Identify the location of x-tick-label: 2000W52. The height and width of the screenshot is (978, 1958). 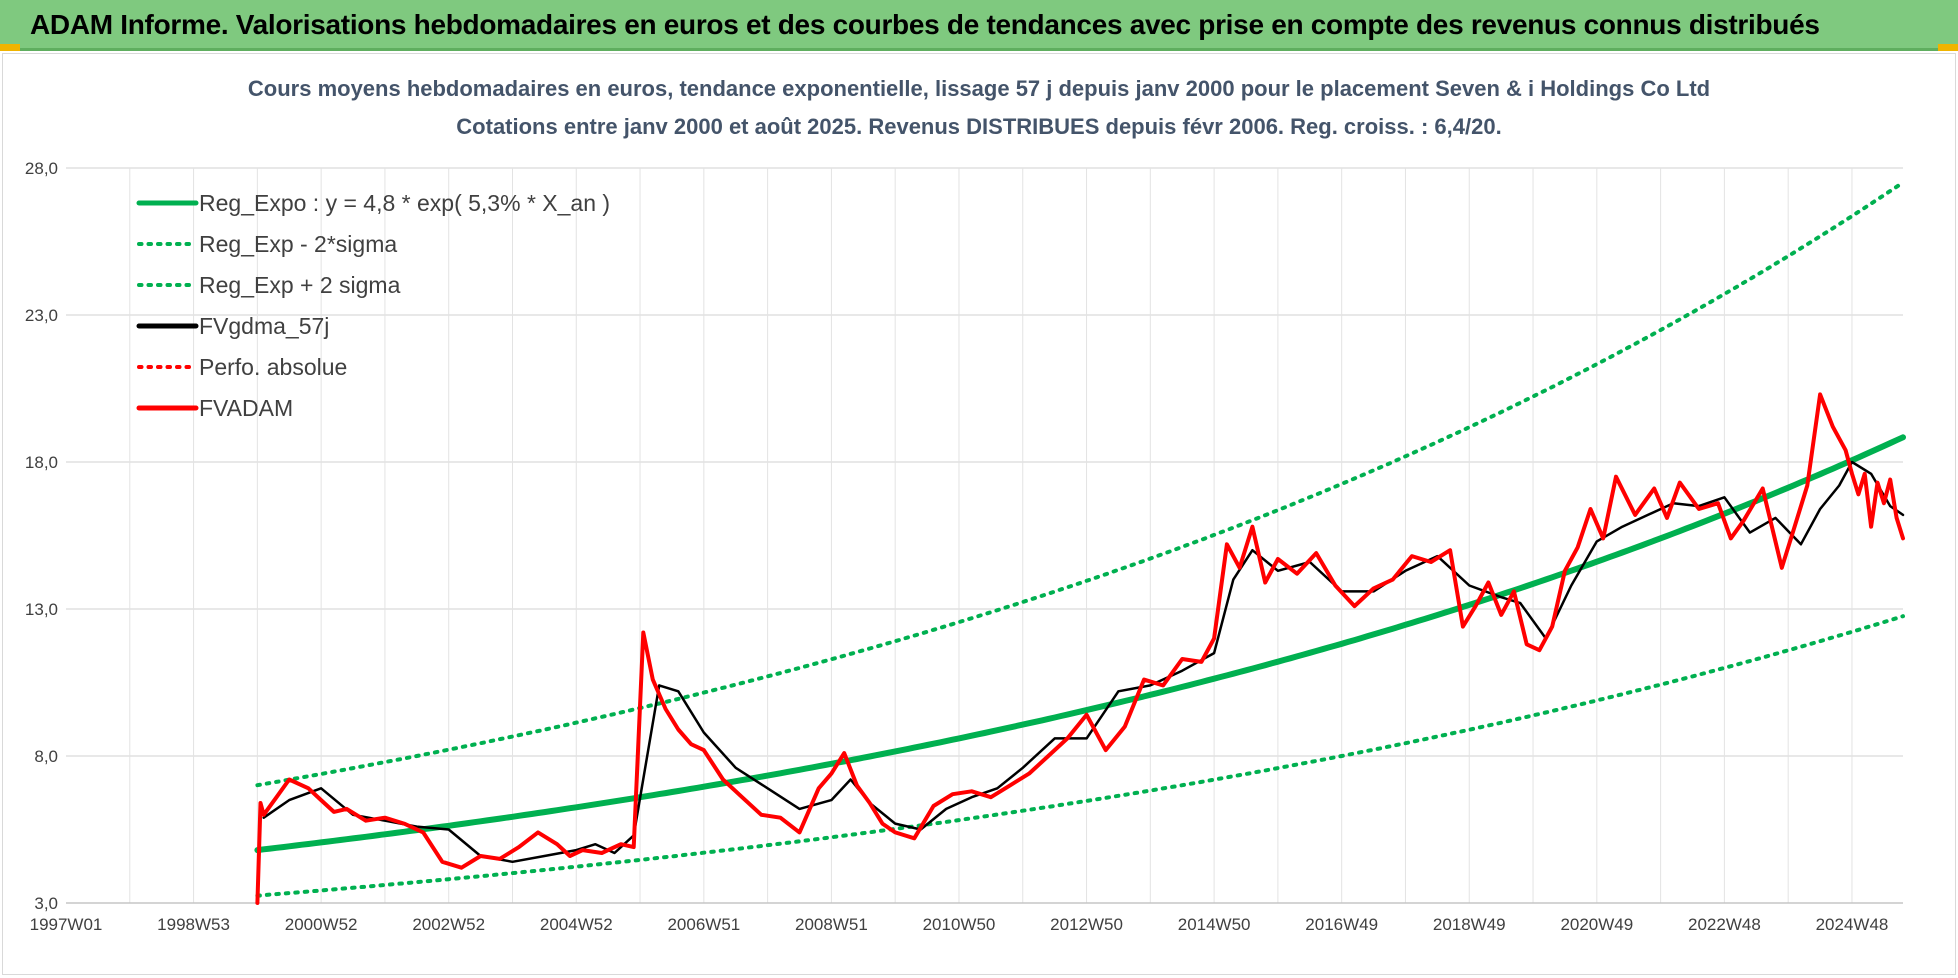
(321, 924).